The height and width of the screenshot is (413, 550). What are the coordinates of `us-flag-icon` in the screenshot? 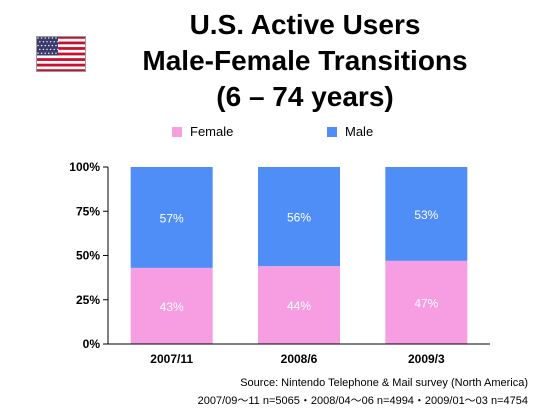 It's located at (61, 54).